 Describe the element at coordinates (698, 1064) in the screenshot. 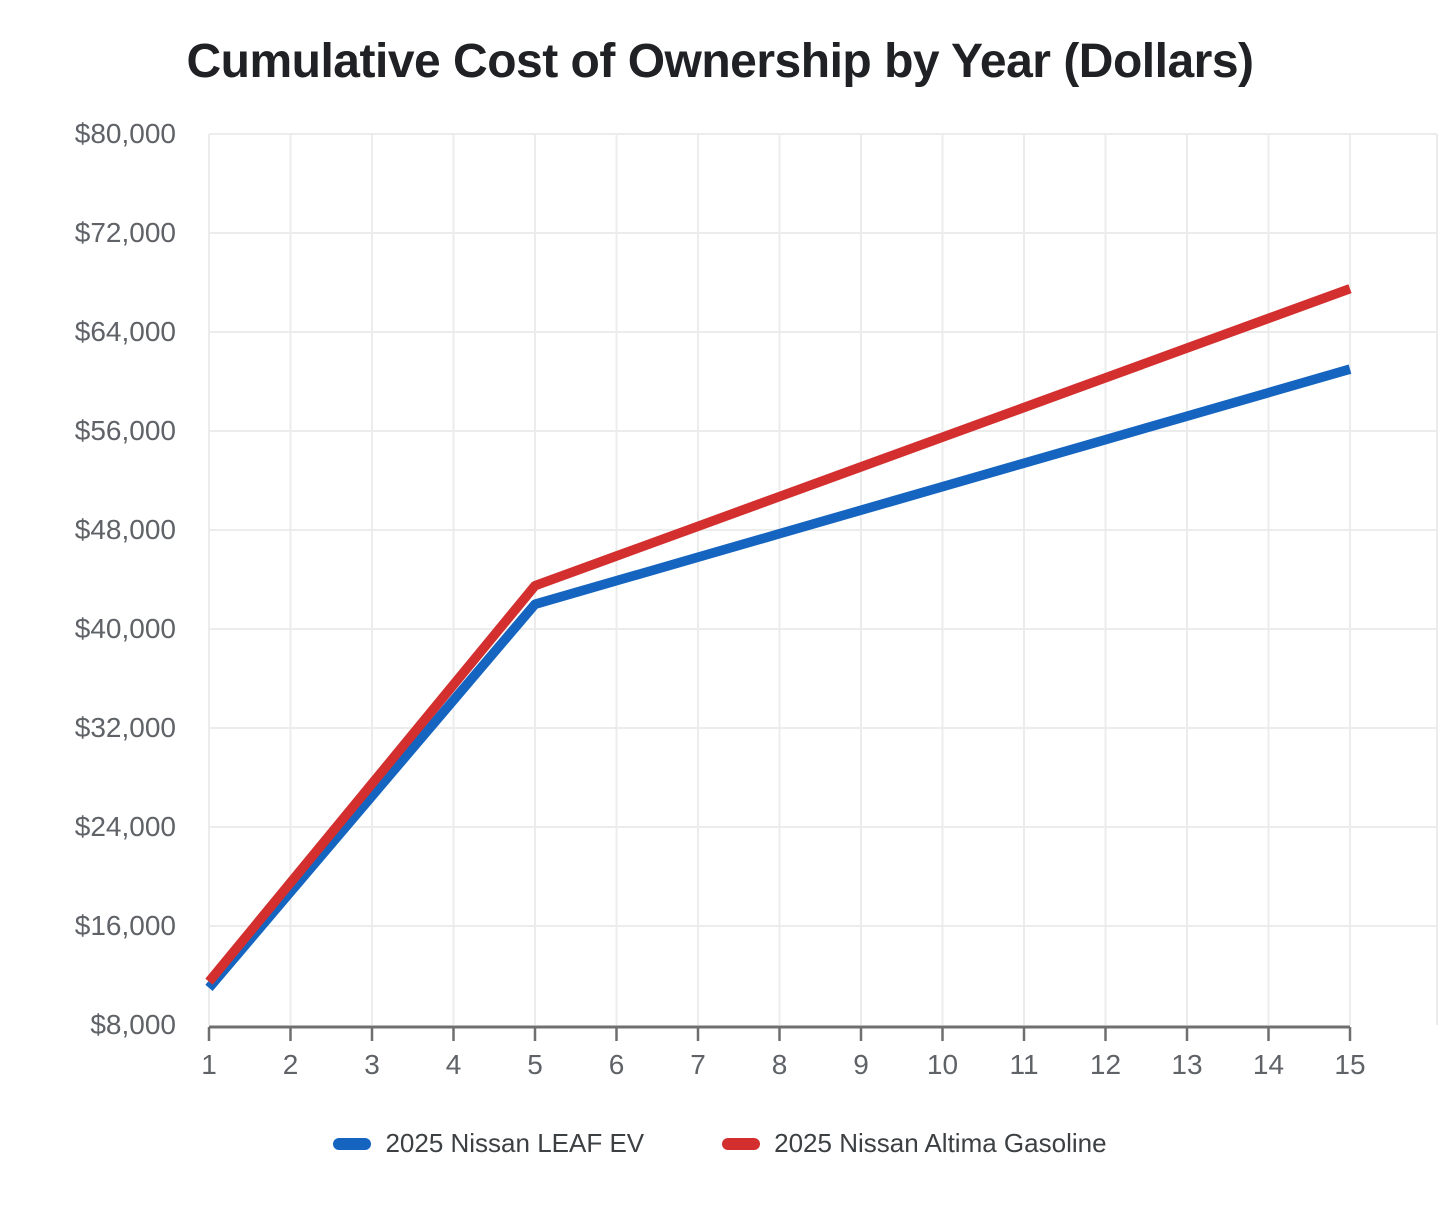

I see `x-tick-label: 7` at that location.